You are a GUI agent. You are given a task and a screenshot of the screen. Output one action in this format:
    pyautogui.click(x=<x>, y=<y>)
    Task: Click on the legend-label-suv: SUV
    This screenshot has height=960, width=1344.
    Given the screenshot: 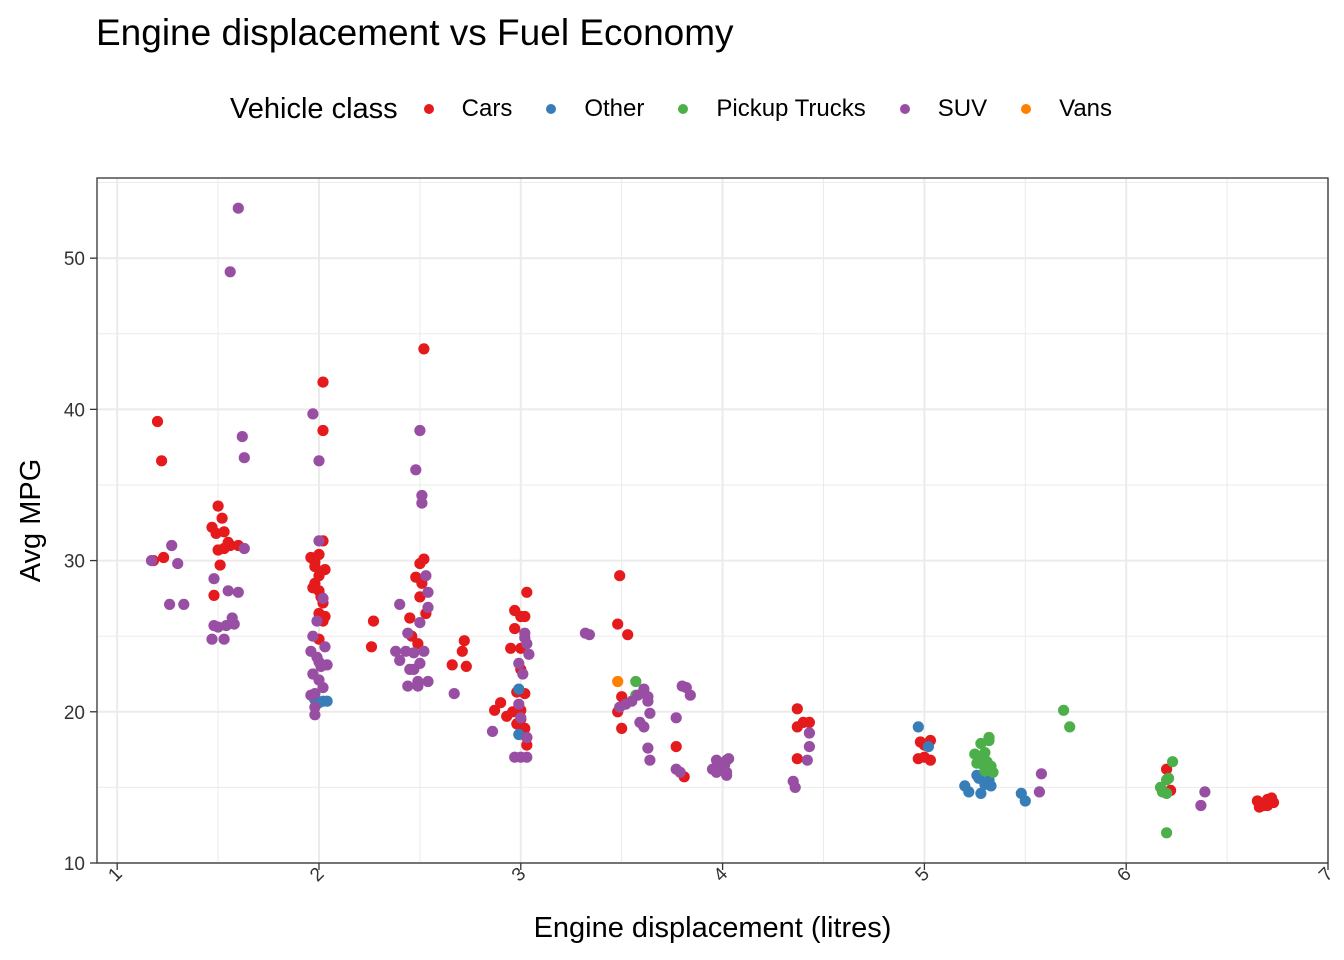 What is the action you would take?
    pyautogui.click(x=962, y=108)
    